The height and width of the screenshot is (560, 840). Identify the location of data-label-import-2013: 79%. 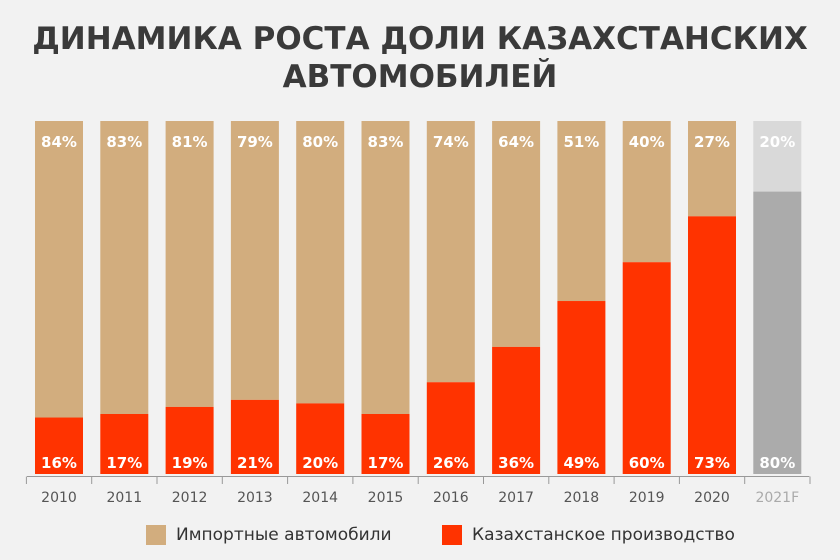
(255, 142).